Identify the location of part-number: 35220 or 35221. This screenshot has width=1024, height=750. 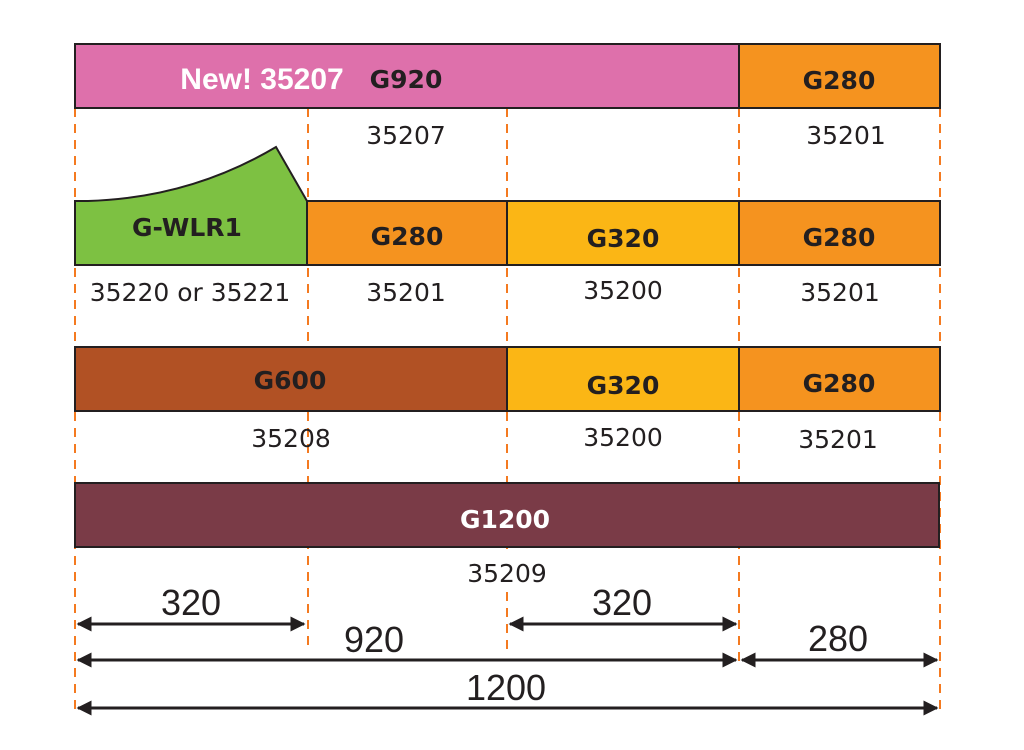
(190, 292).